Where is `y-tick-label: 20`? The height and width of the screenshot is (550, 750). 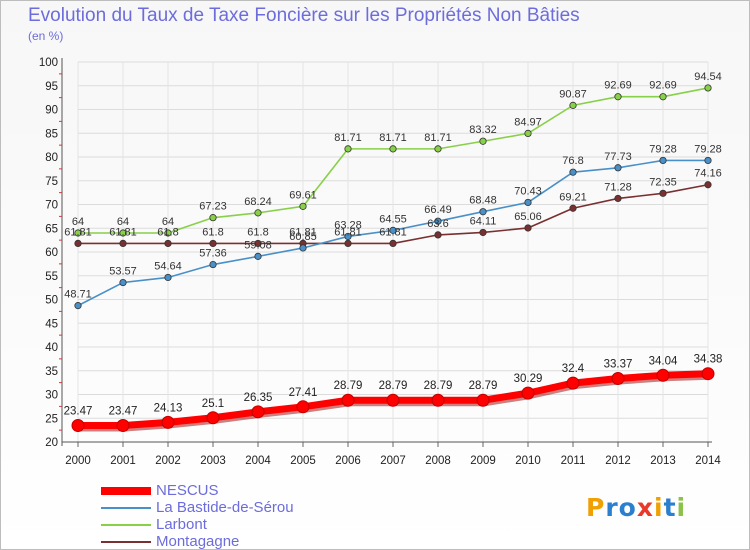
y-tick-label: 20 is located at coordinates (51, 443).